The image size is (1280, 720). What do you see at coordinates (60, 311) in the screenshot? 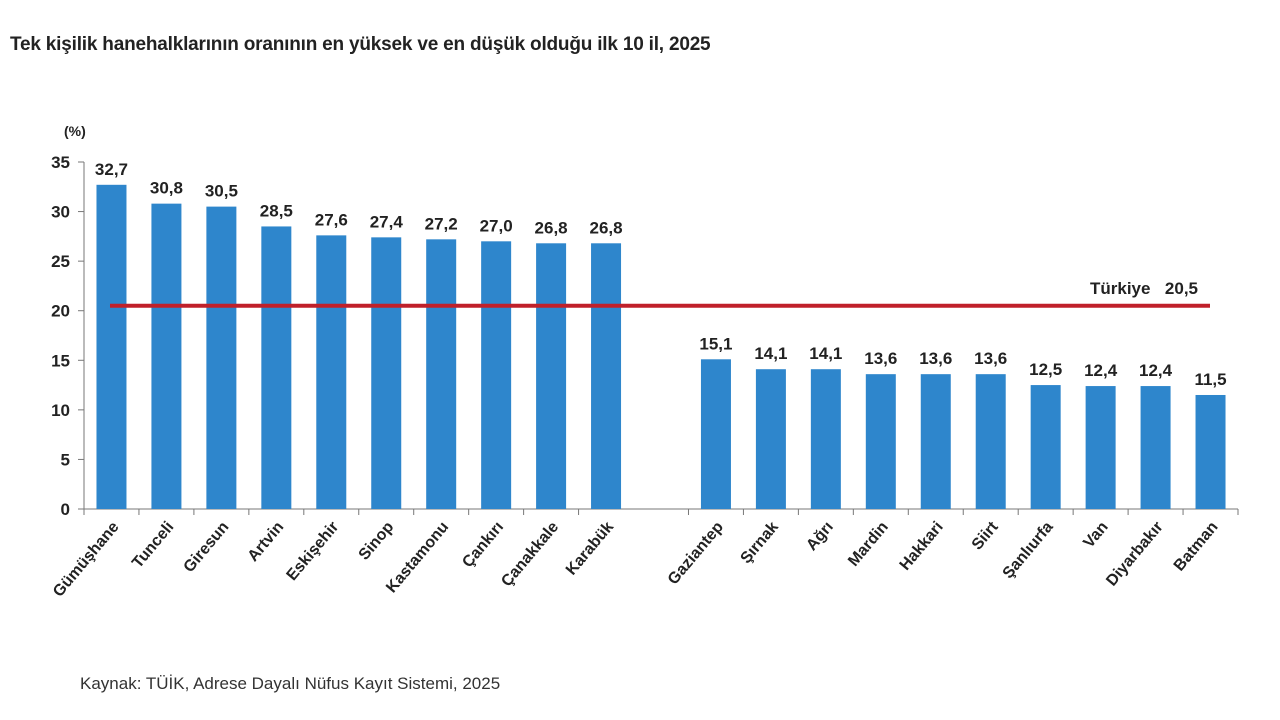
I see `y-tick-label: 20` at bounding box center [60, 311].